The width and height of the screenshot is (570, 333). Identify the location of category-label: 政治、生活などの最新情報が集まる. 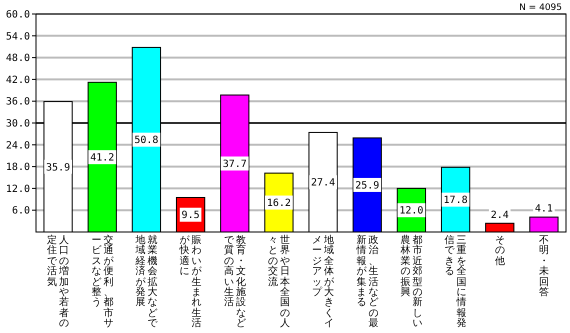
(367, 282).